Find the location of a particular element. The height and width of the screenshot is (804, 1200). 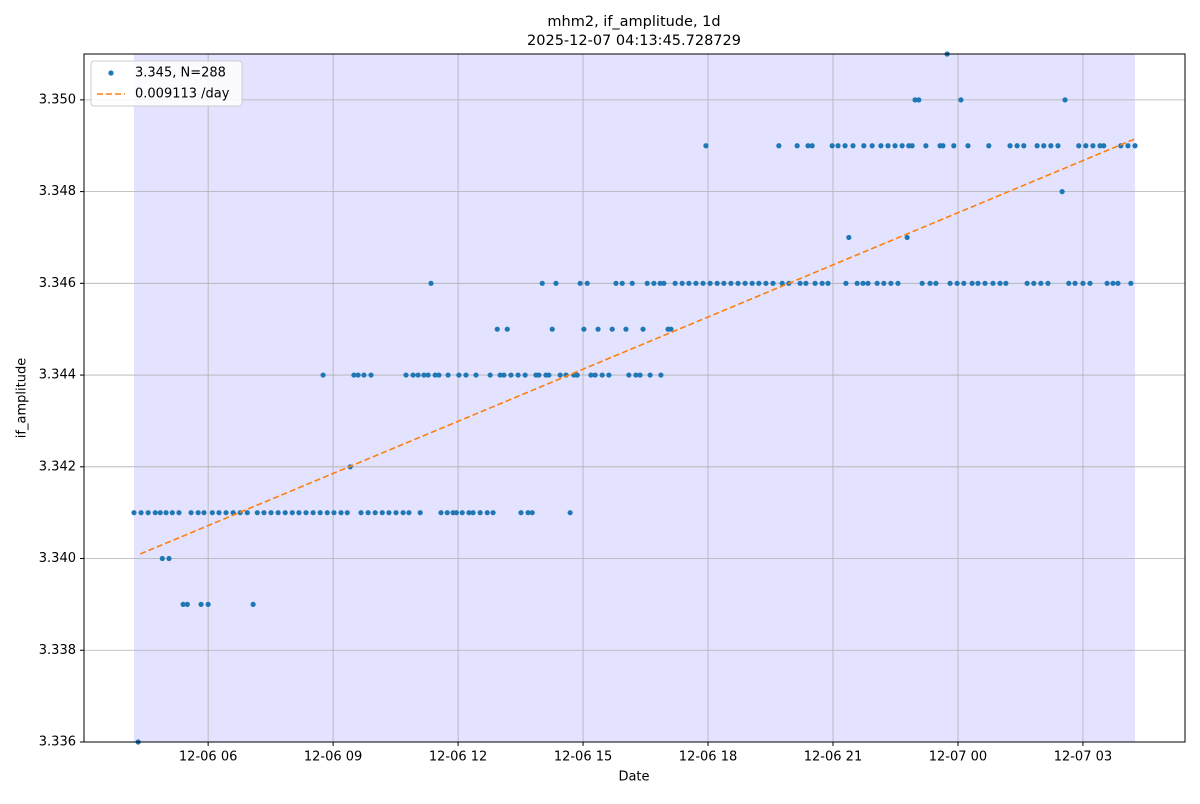

legend-label: 0.009113 /day is located at coordinates (182, 94).